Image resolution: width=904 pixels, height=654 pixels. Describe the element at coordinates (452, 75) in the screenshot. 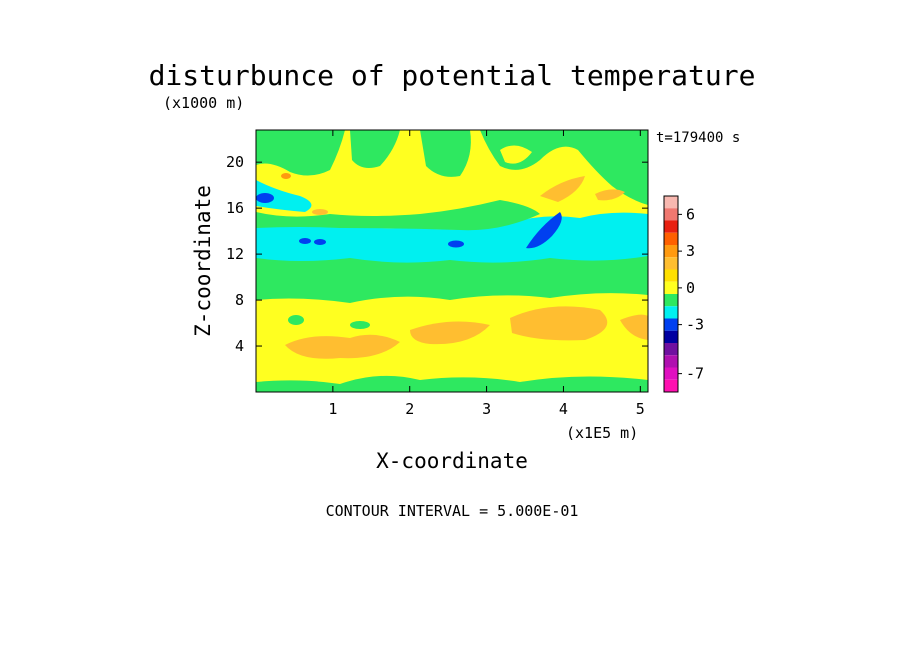

I see `chart-title: disturbunce of potential temperature` at that location.